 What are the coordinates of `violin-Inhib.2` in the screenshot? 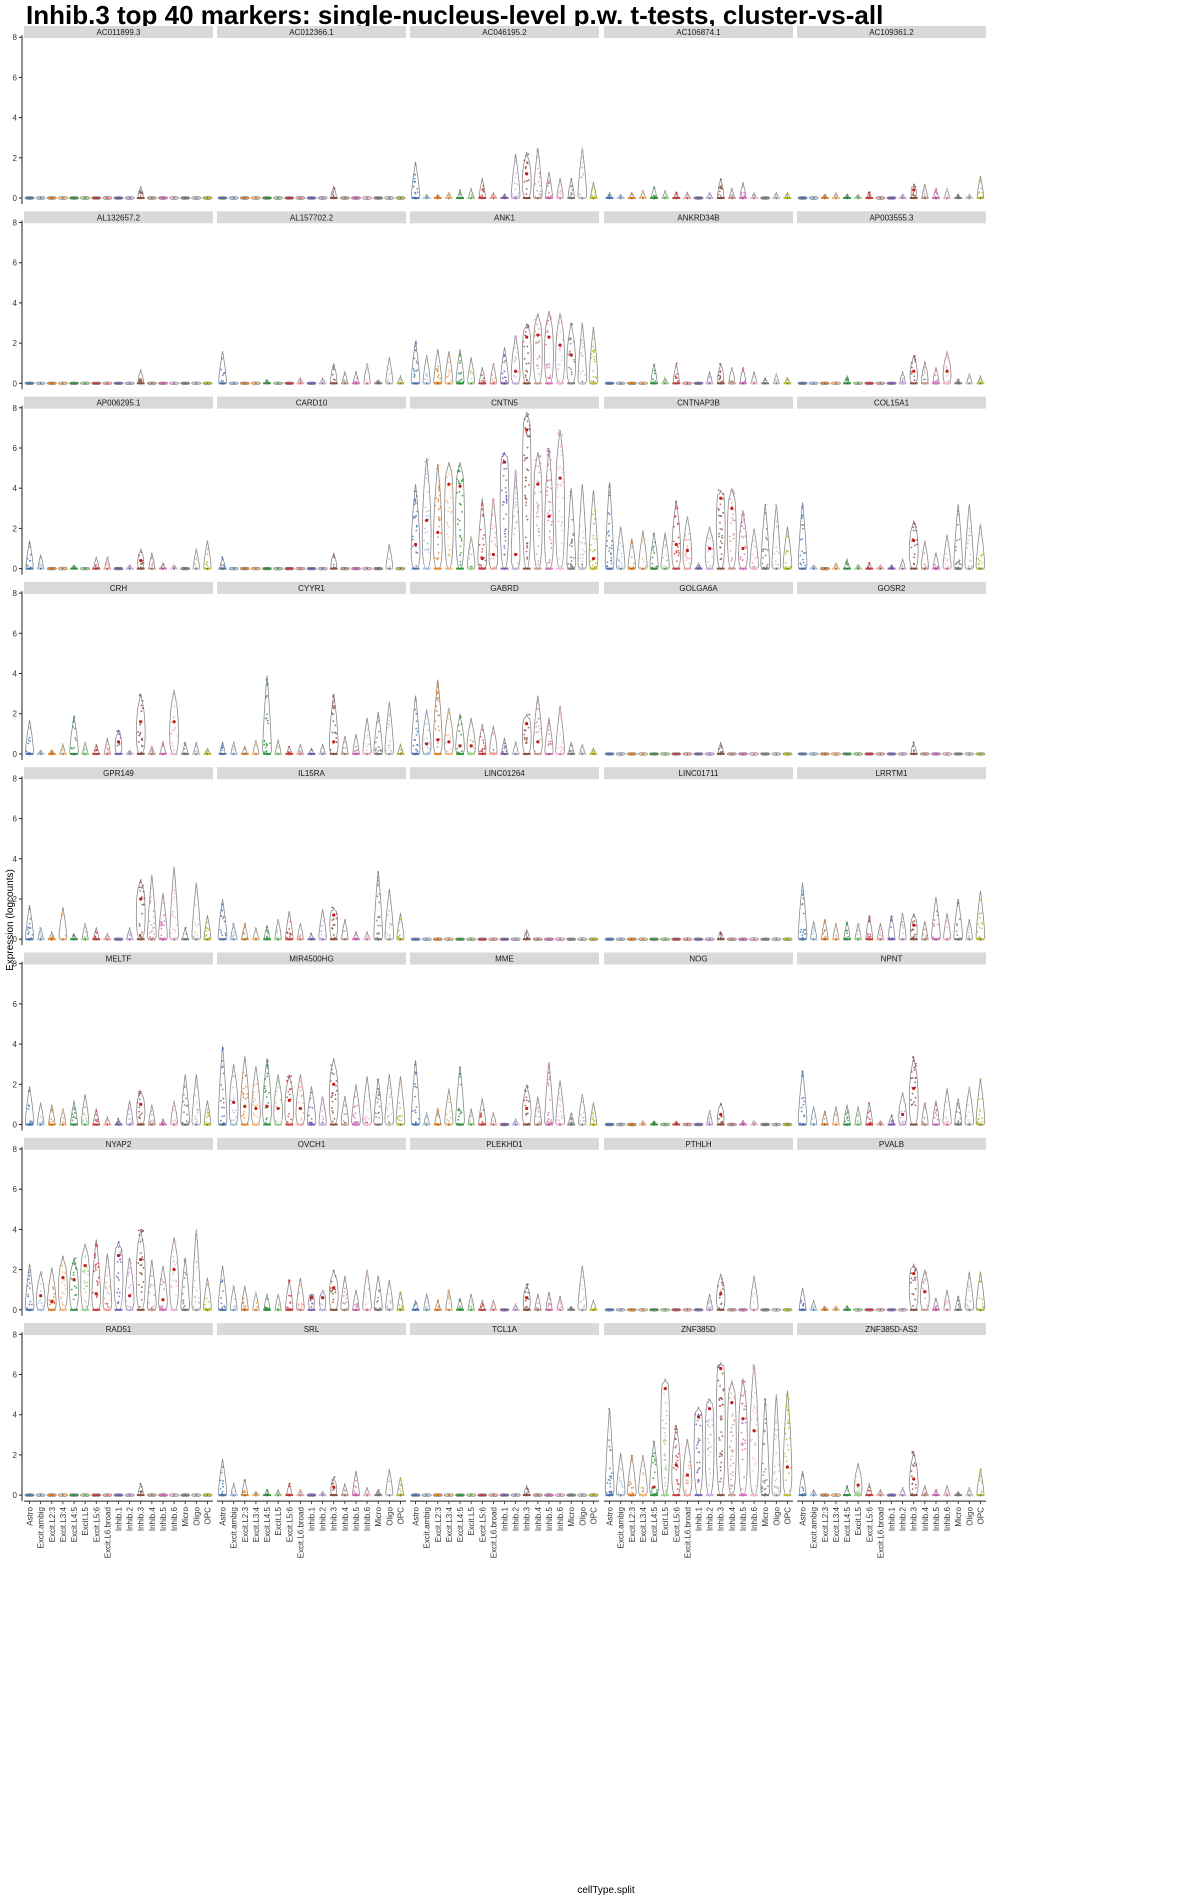 It's located at (129, 383).